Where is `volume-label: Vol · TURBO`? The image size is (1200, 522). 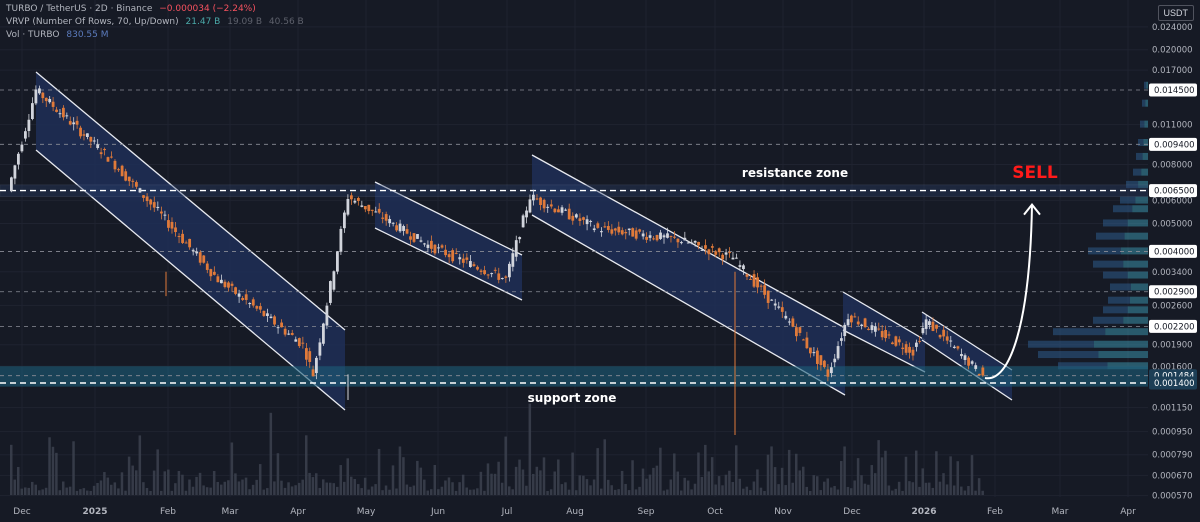
volume-label: Vol · TURBO is located at coordinates (33, 35).